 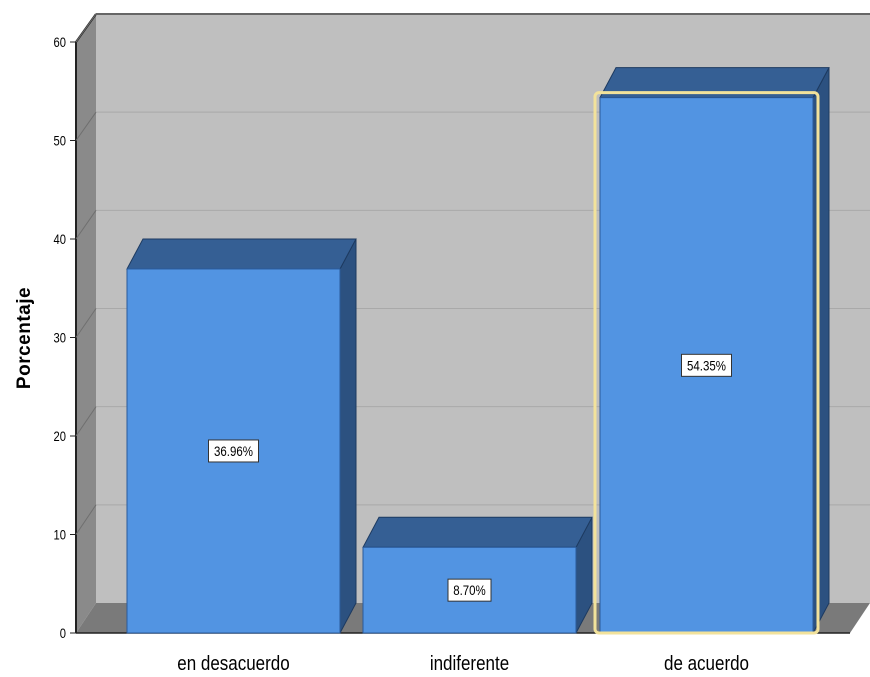 I want to click on bar-group-1: 8.70%, so click(x=477, y=575).